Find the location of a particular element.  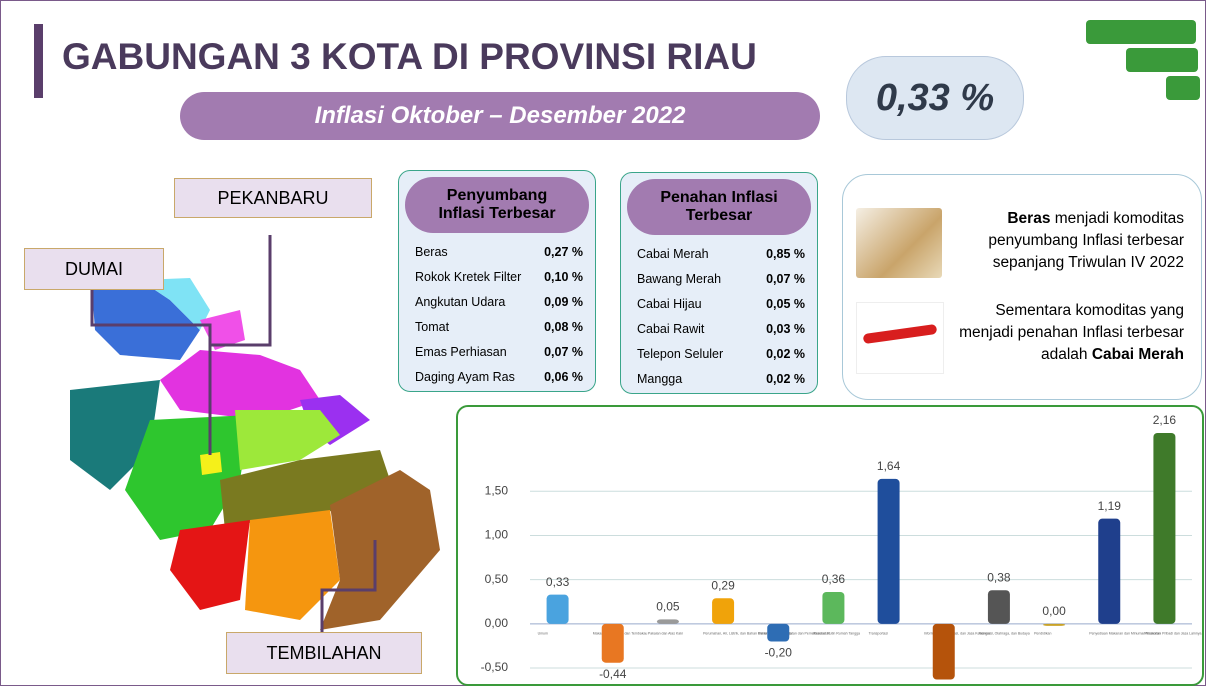

table-row: Bawang Merah 0,07 % is located at coordinates (721, 279).